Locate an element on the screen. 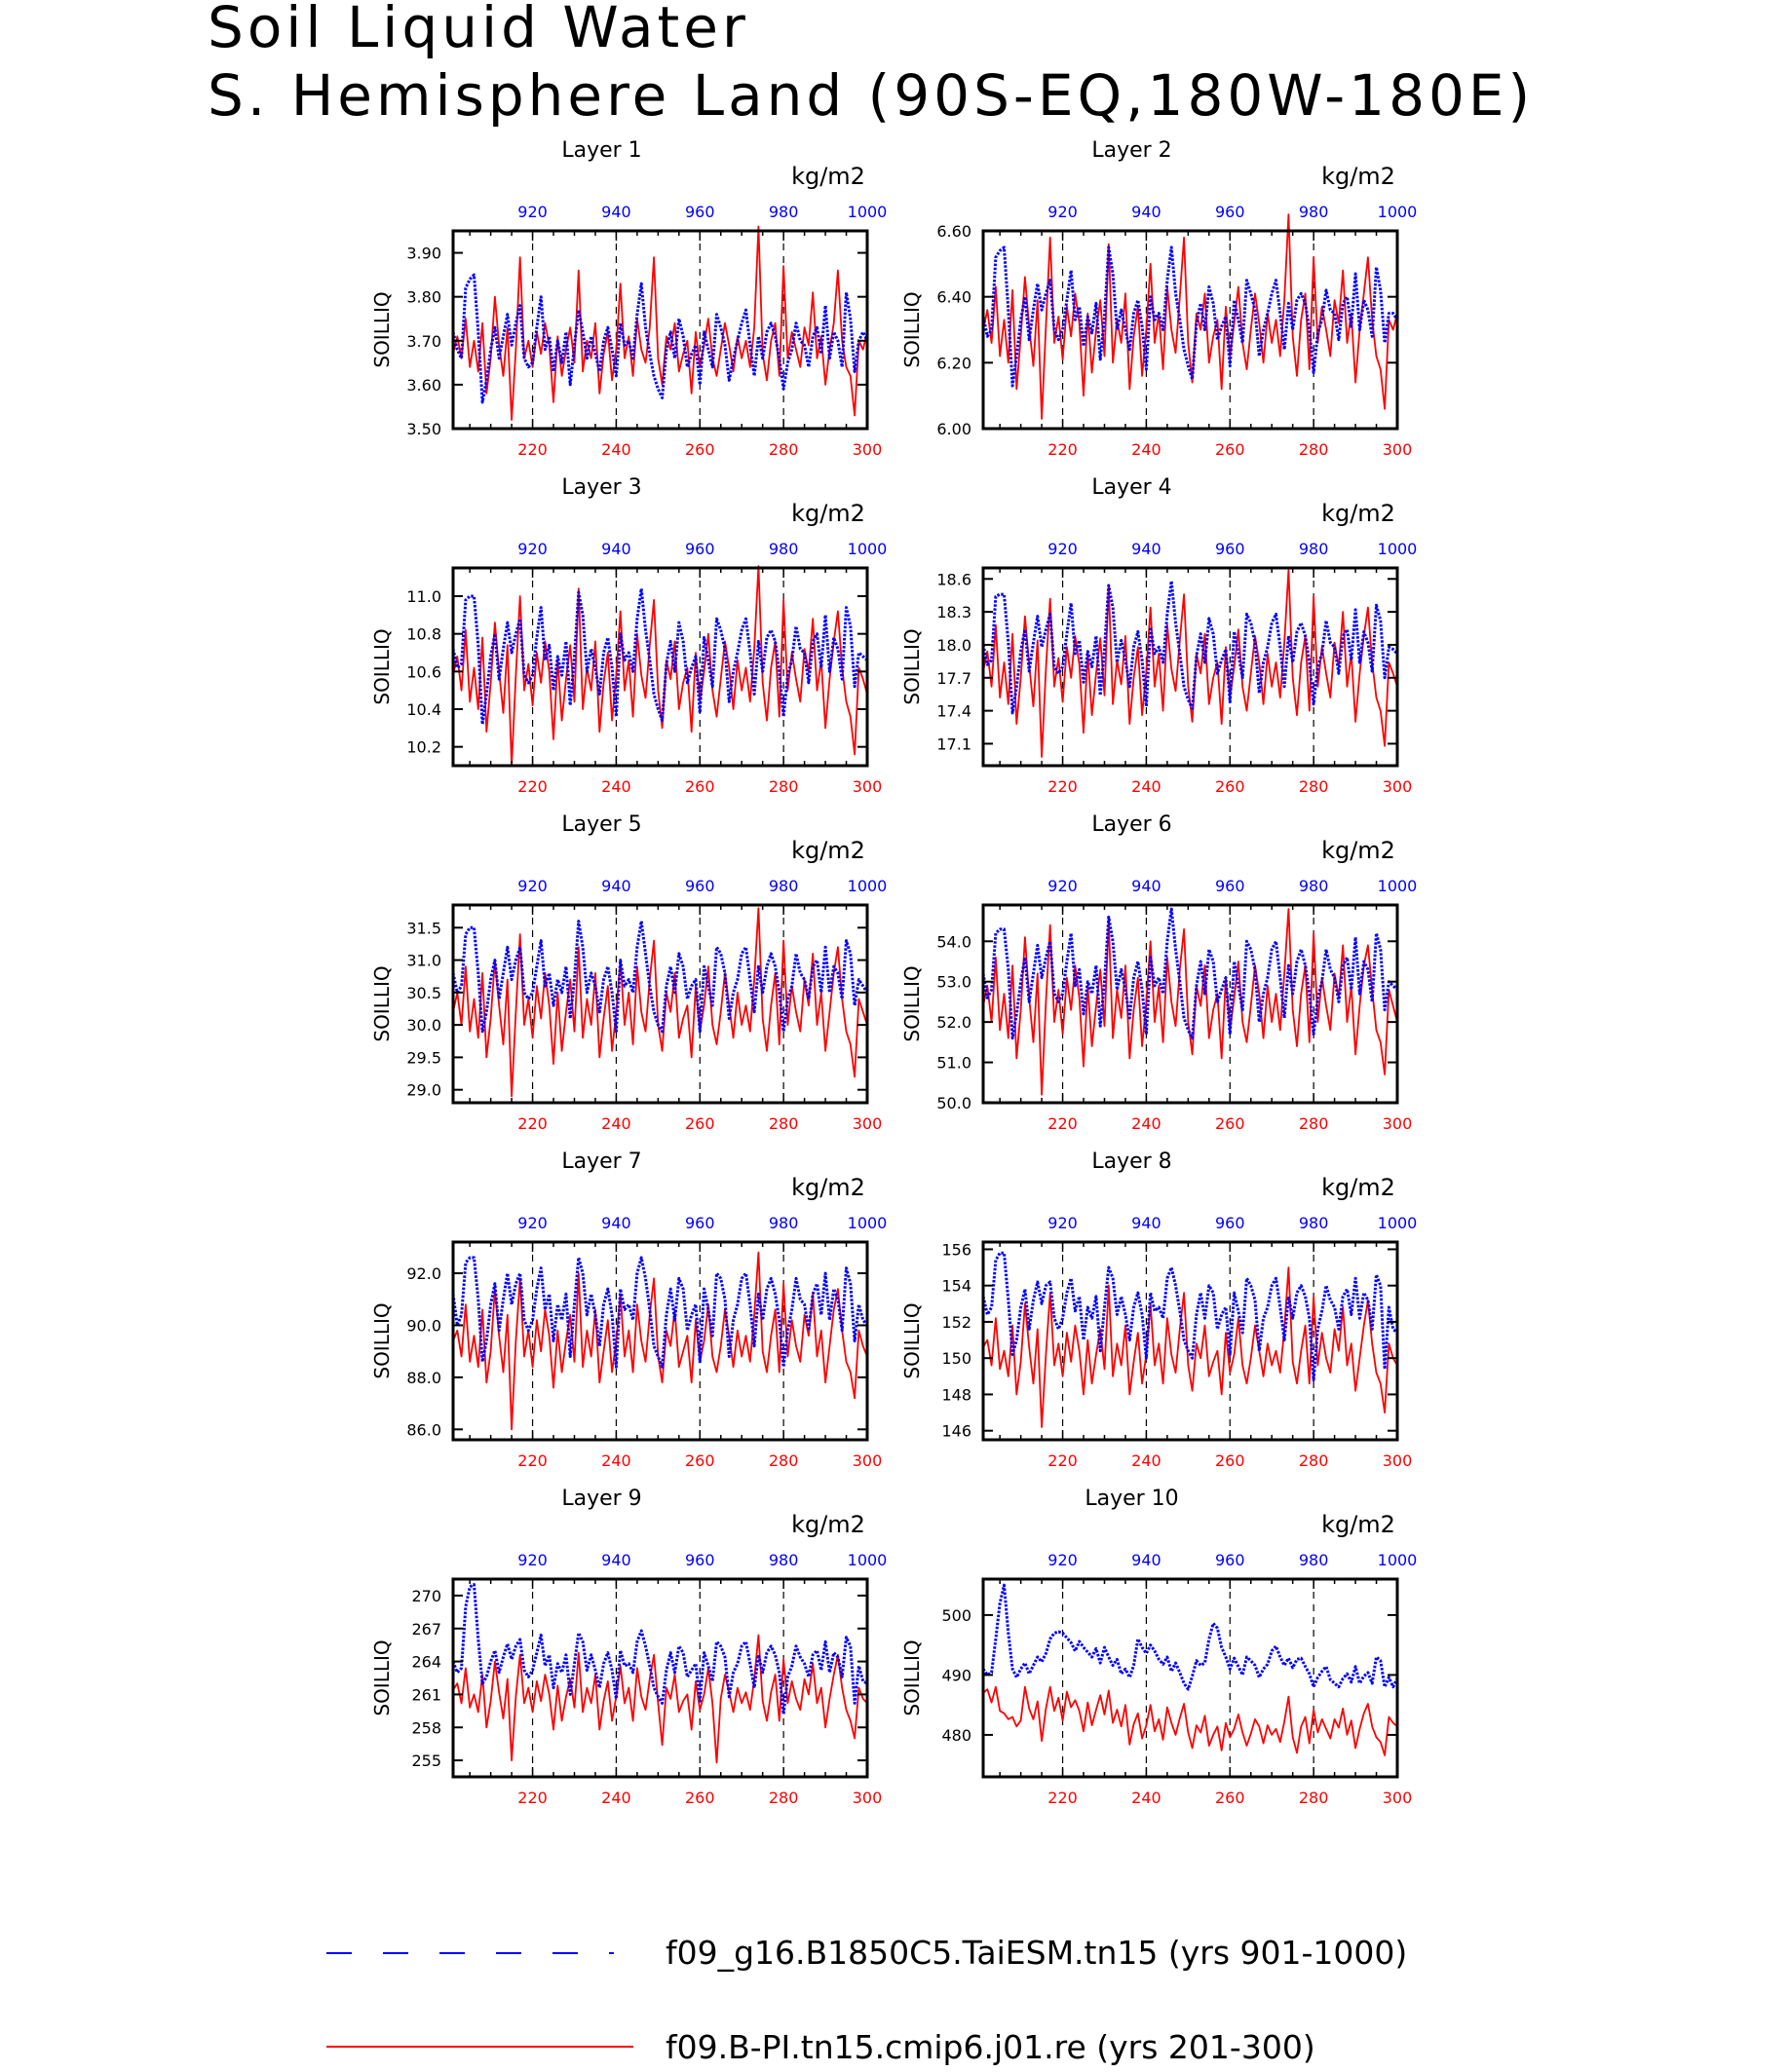  panel-title: Layer 7 is located at coordinates (601, 1162).